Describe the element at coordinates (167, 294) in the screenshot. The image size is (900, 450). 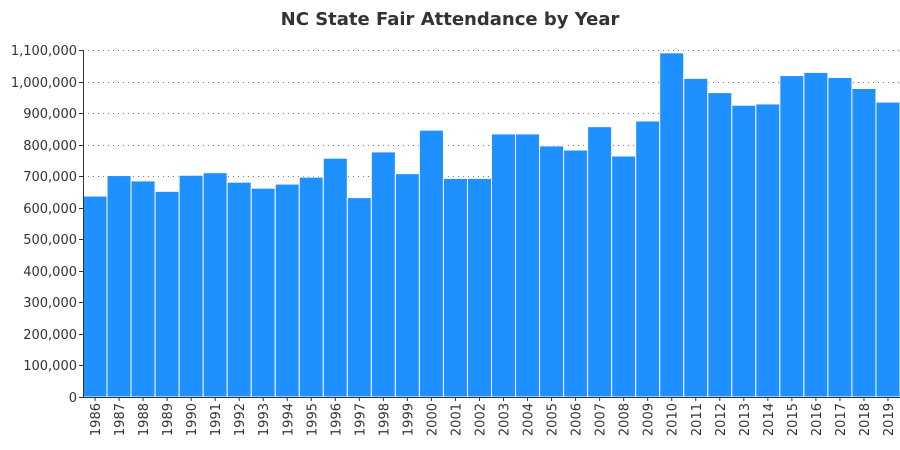
I see `bar-1989` at that location.